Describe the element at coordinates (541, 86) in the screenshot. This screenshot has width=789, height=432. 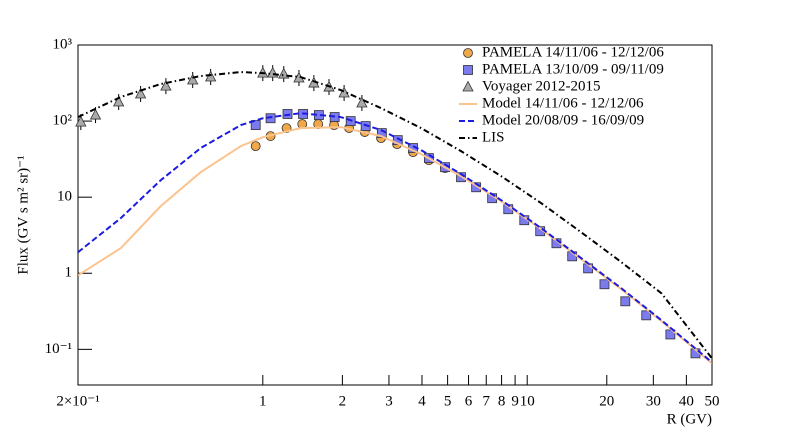
I see `legend-label: Voyager 2012-2015` at that location.